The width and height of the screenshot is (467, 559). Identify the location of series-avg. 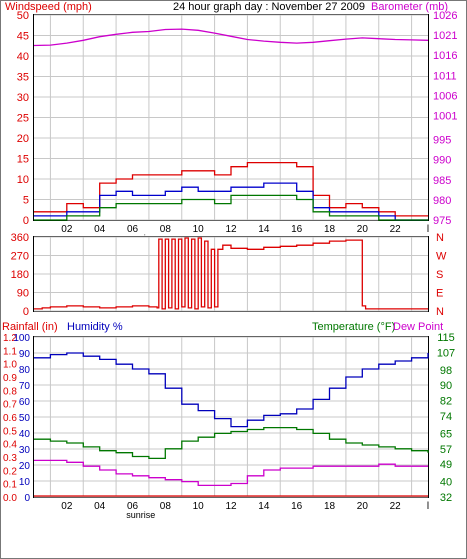
(231, 201).